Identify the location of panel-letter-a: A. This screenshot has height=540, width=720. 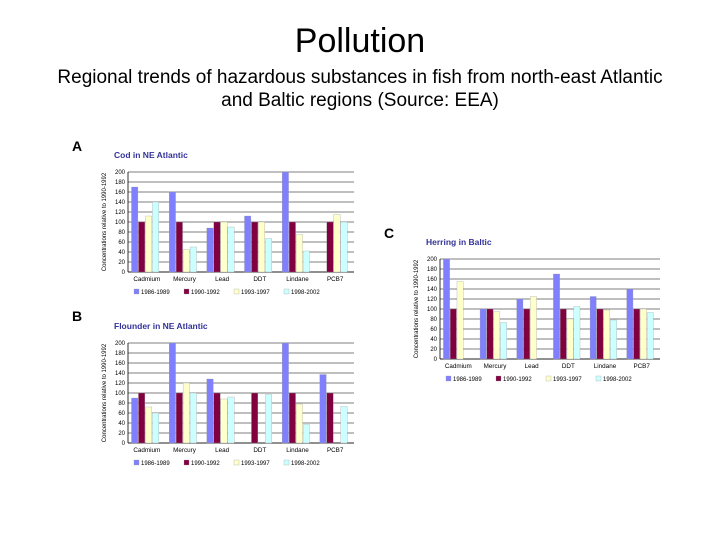
(77, 146).